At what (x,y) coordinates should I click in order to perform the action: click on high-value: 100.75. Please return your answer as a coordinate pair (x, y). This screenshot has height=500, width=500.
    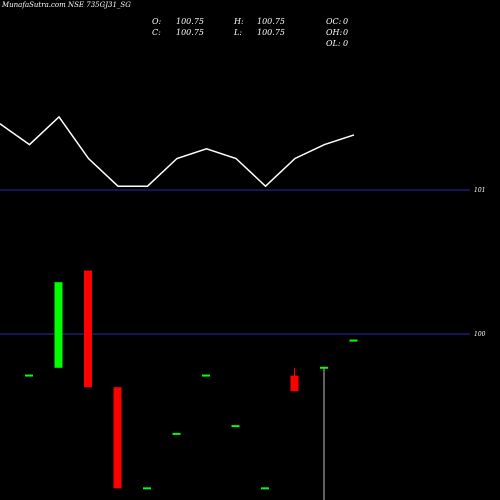
    Looking at the image, I should click on (271, 21).